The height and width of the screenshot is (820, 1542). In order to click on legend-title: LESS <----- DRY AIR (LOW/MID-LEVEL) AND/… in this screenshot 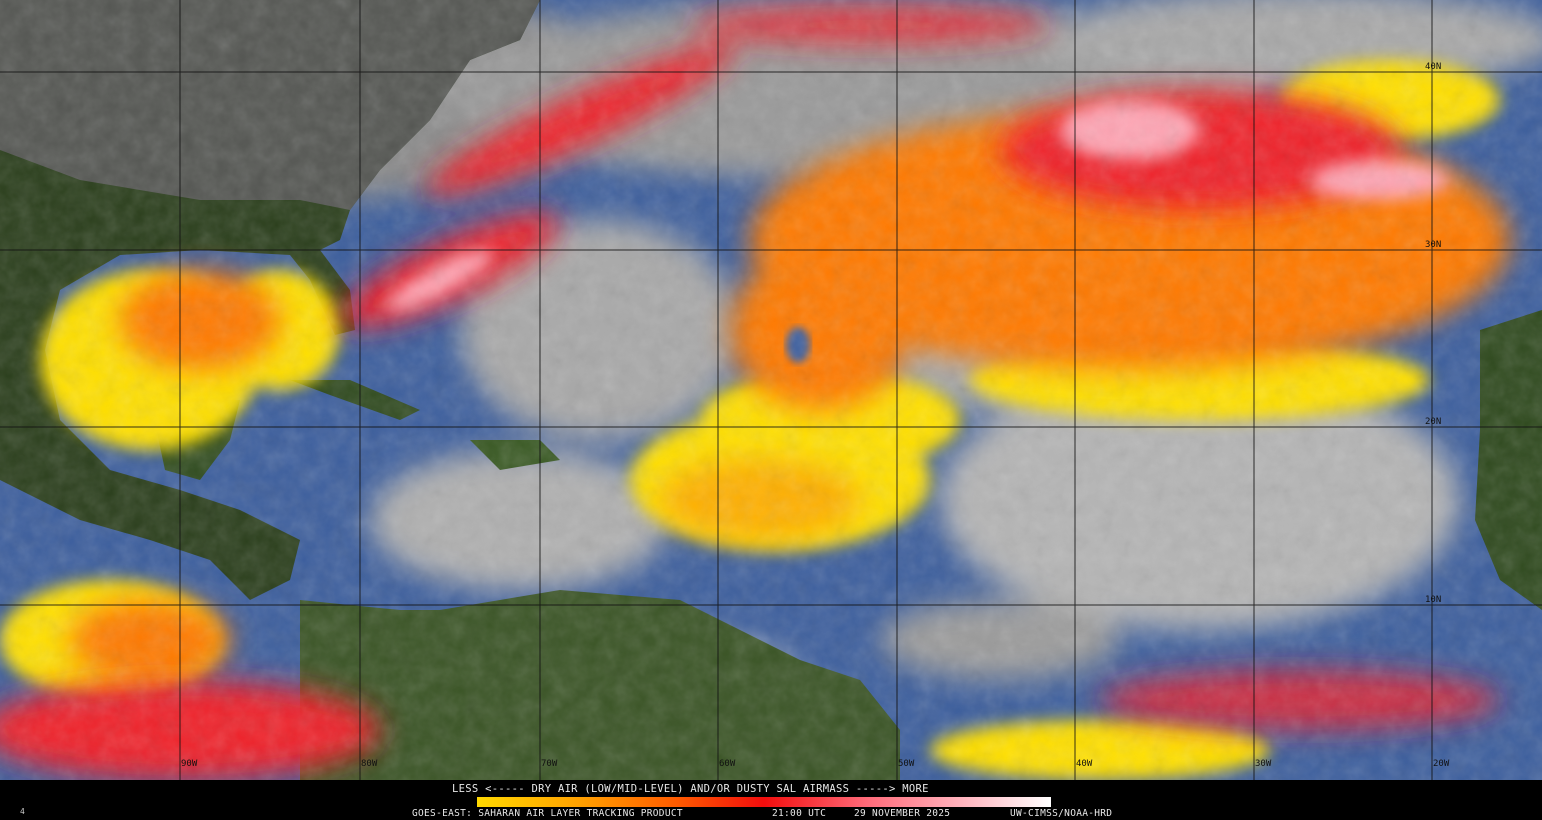, I will do `click(690, 789)`.